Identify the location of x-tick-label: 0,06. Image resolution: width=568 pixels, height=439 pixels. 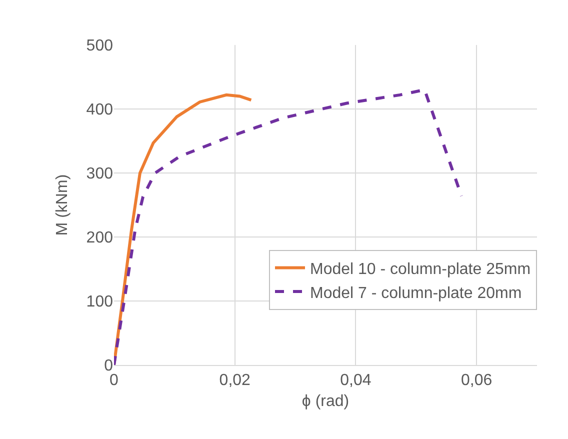
(476, 381).